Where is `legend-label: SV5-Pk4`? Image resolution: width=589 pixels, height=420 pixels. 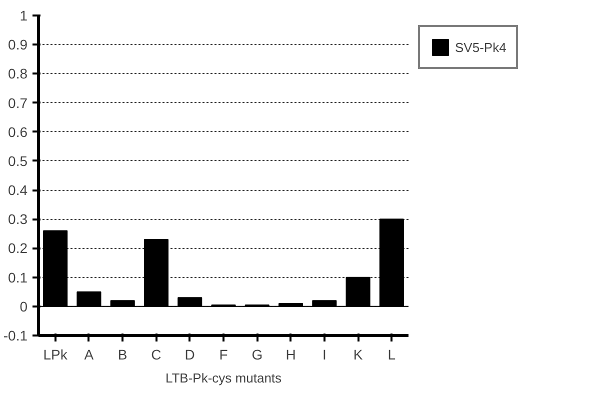
legend-label: SV5-Pk4 is located at coordinates (480, 47).